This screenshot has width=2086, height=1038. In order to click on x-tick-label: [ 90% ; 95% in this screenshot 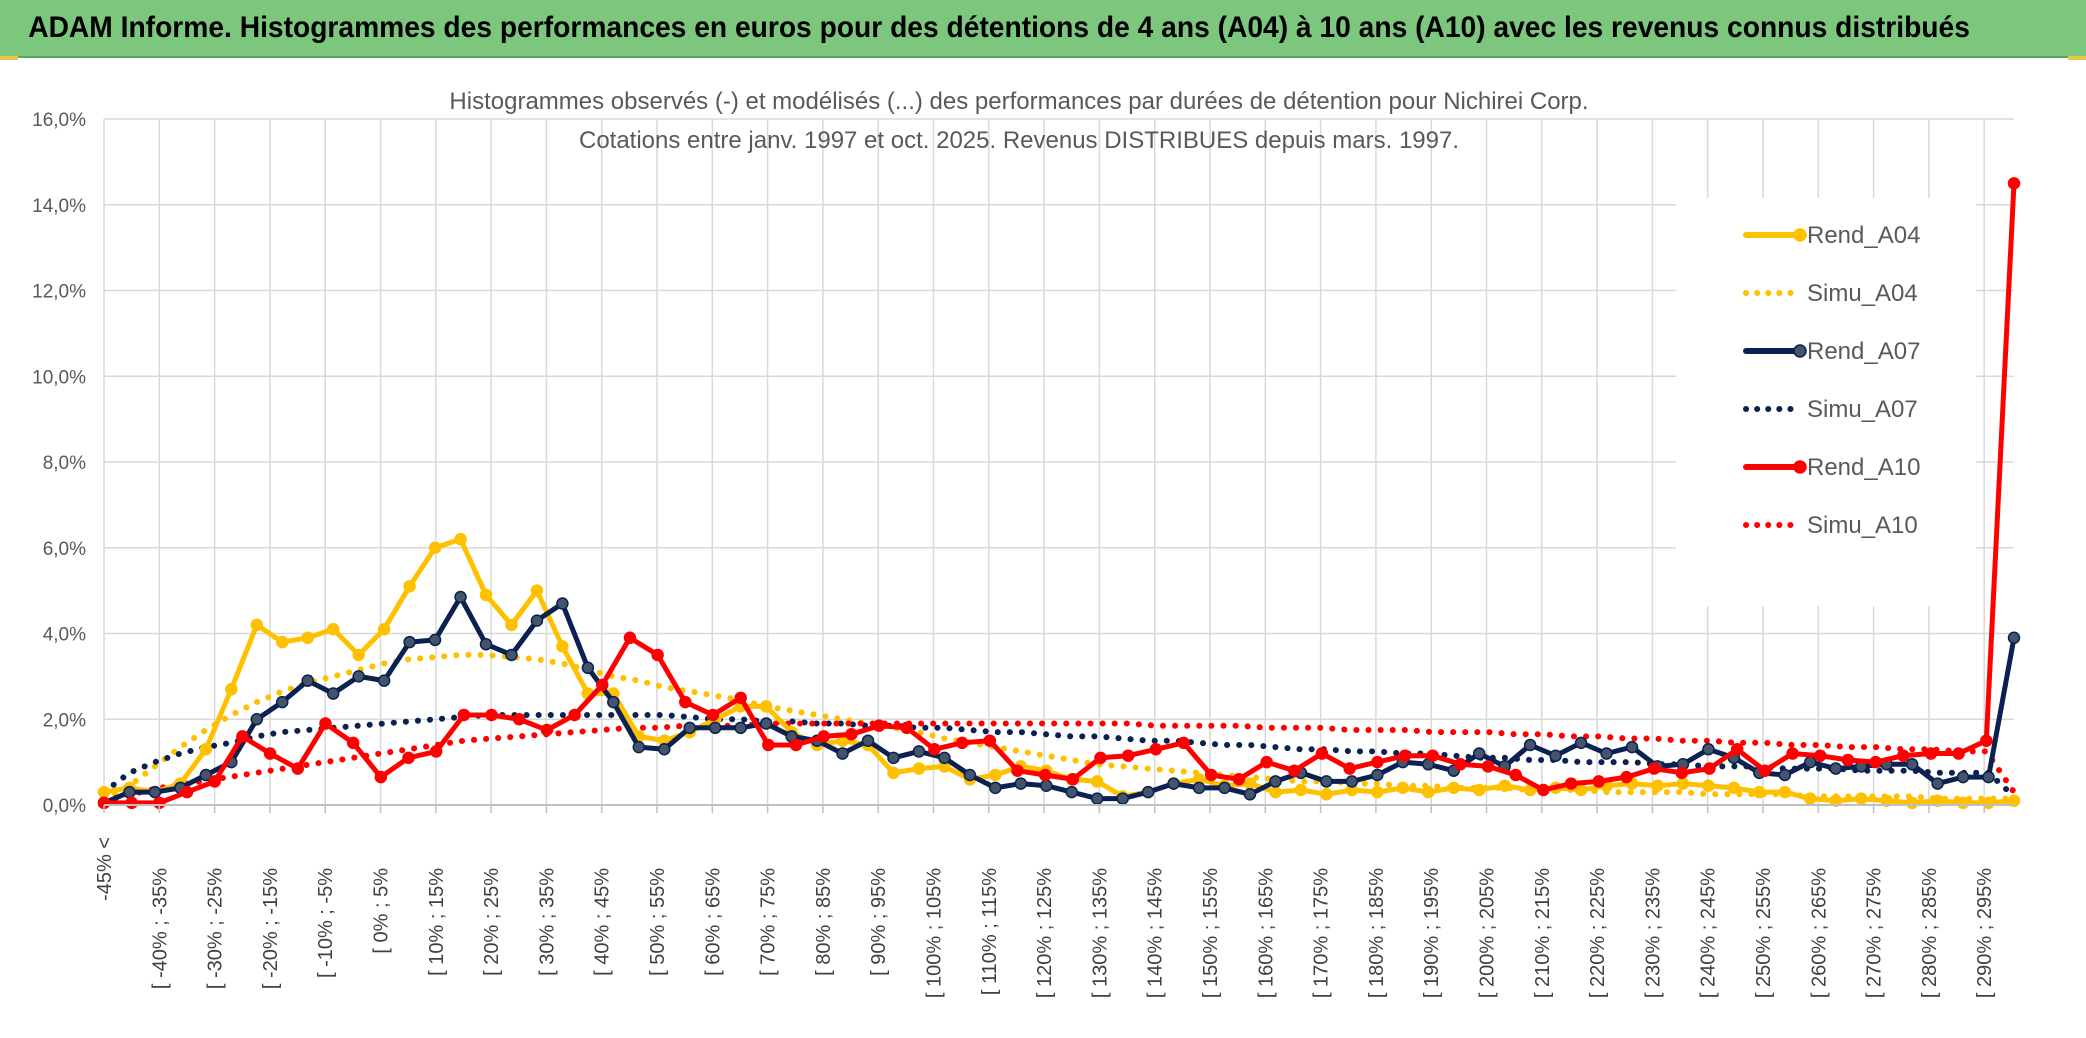, I will do `click(879, 922)`.